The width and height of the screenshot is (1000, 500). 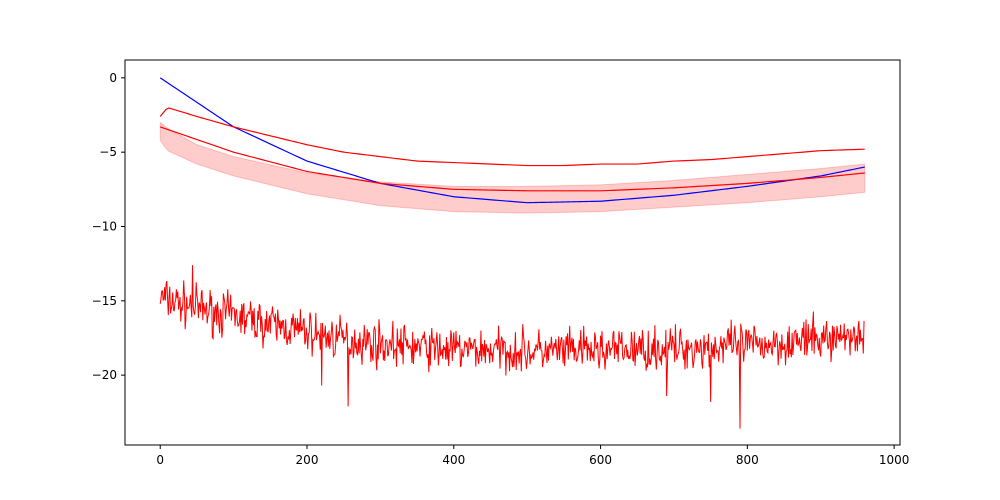 I want to click on series-1-line, so click(x=512, y=137).